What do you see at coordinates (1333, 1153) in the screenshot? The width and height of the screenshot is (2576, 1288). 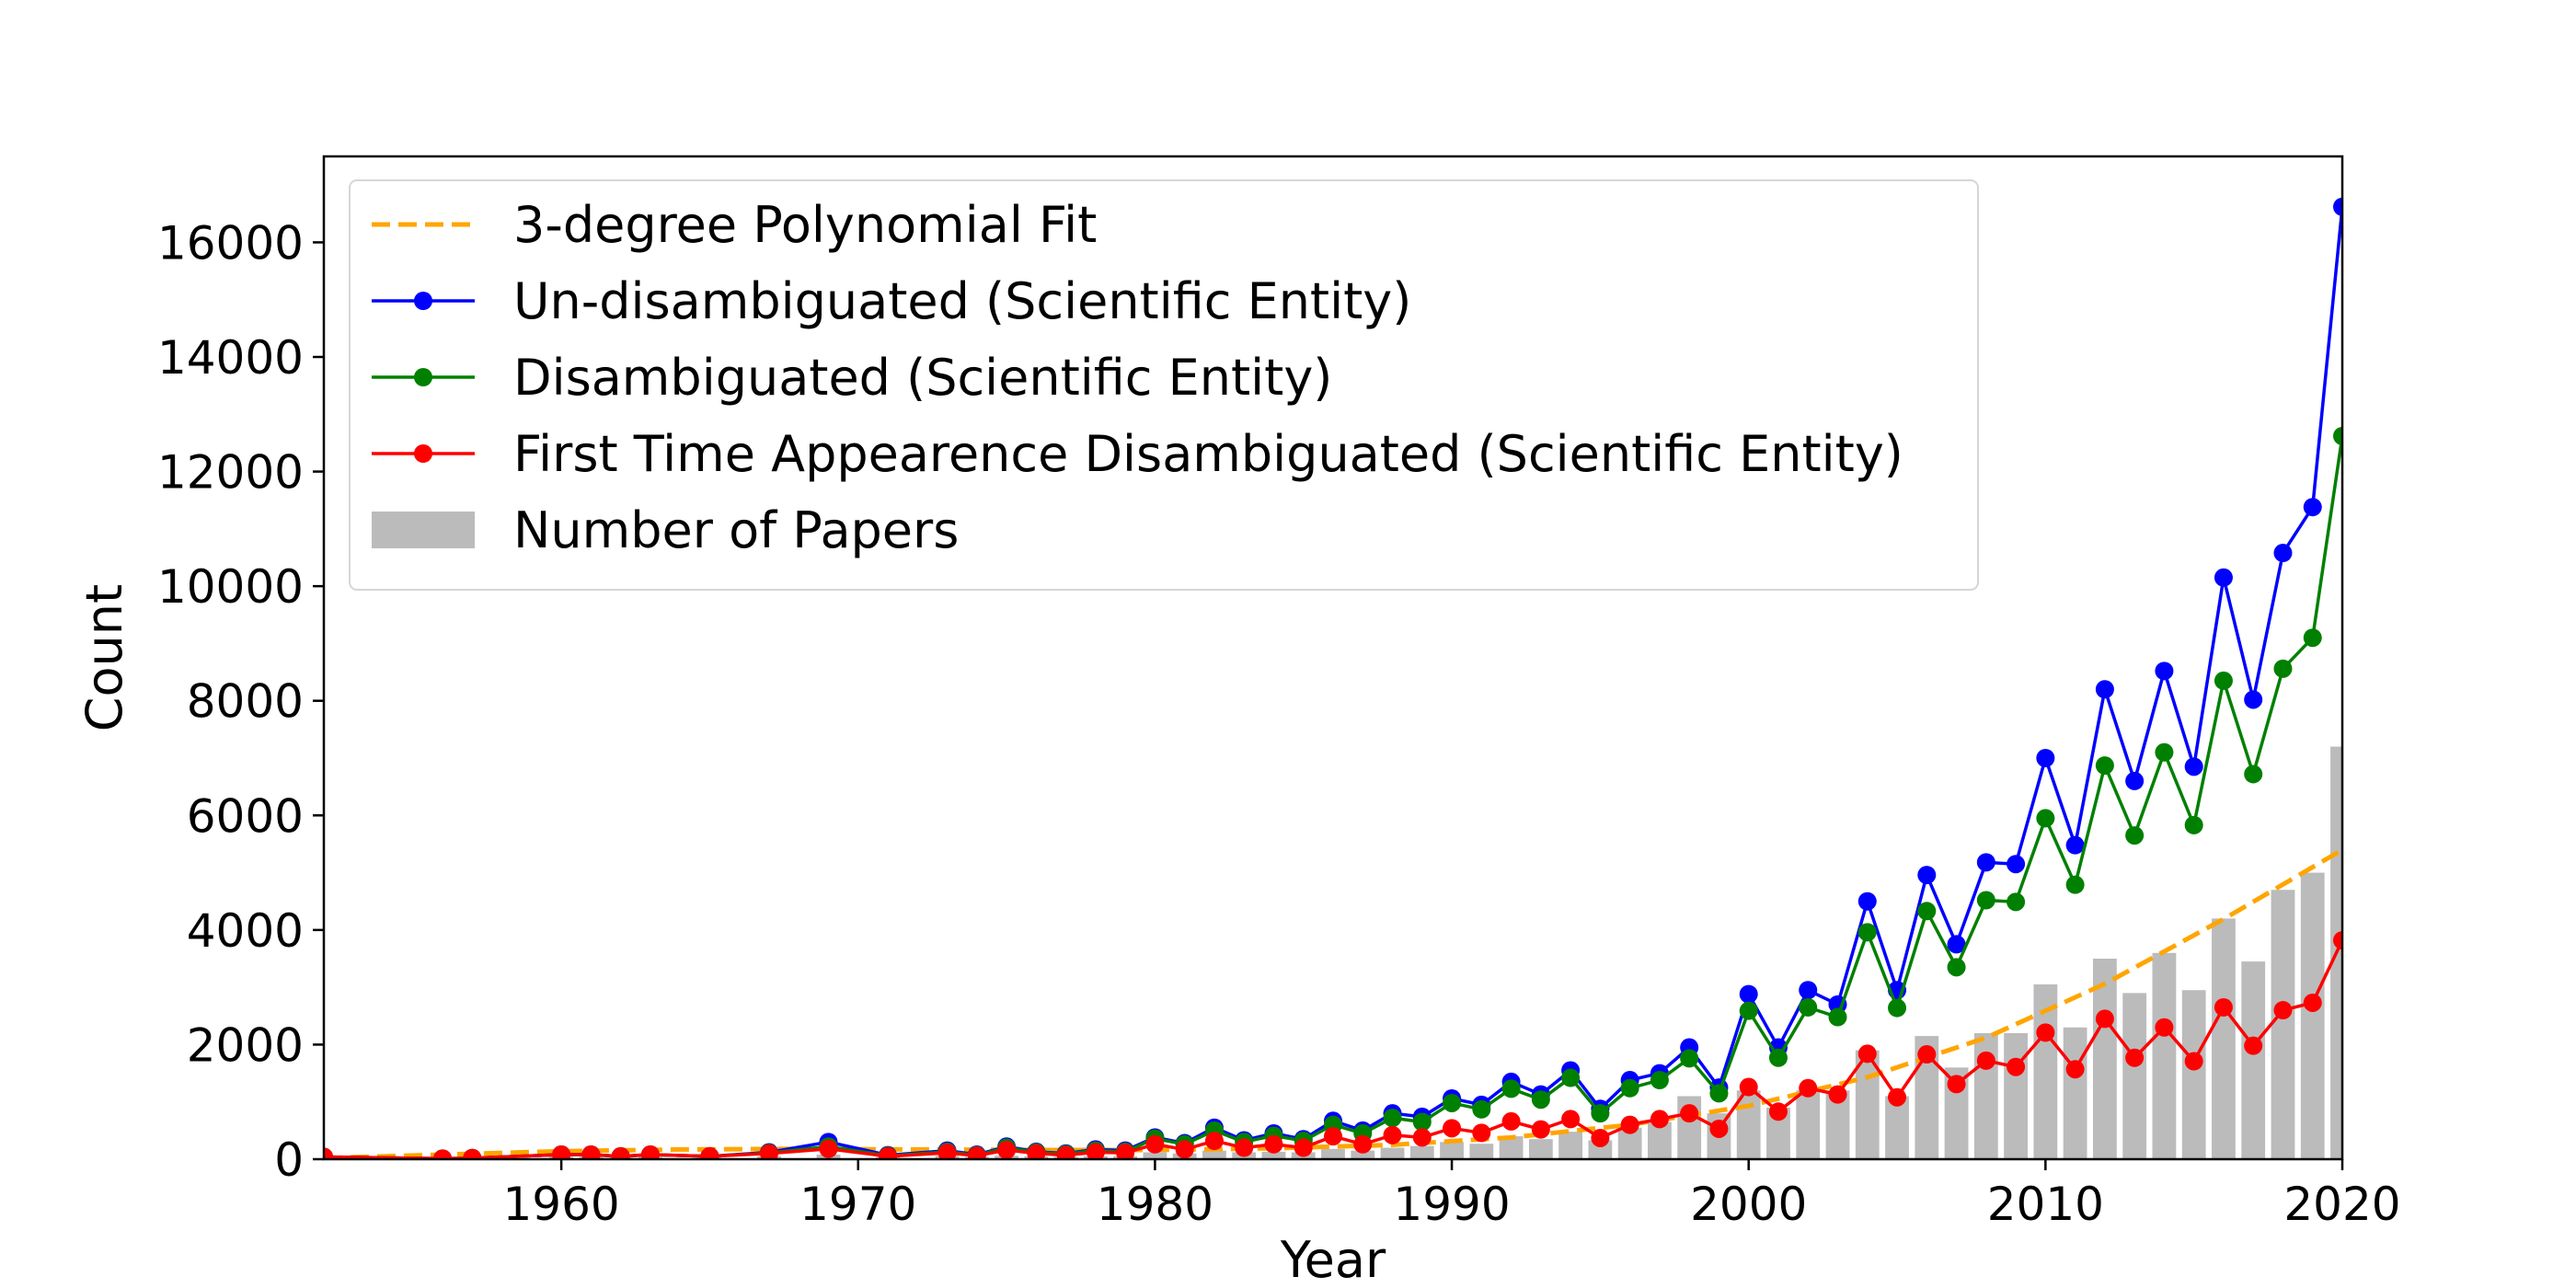 I see `bar-1986` at bounding box center [1333, 1153].